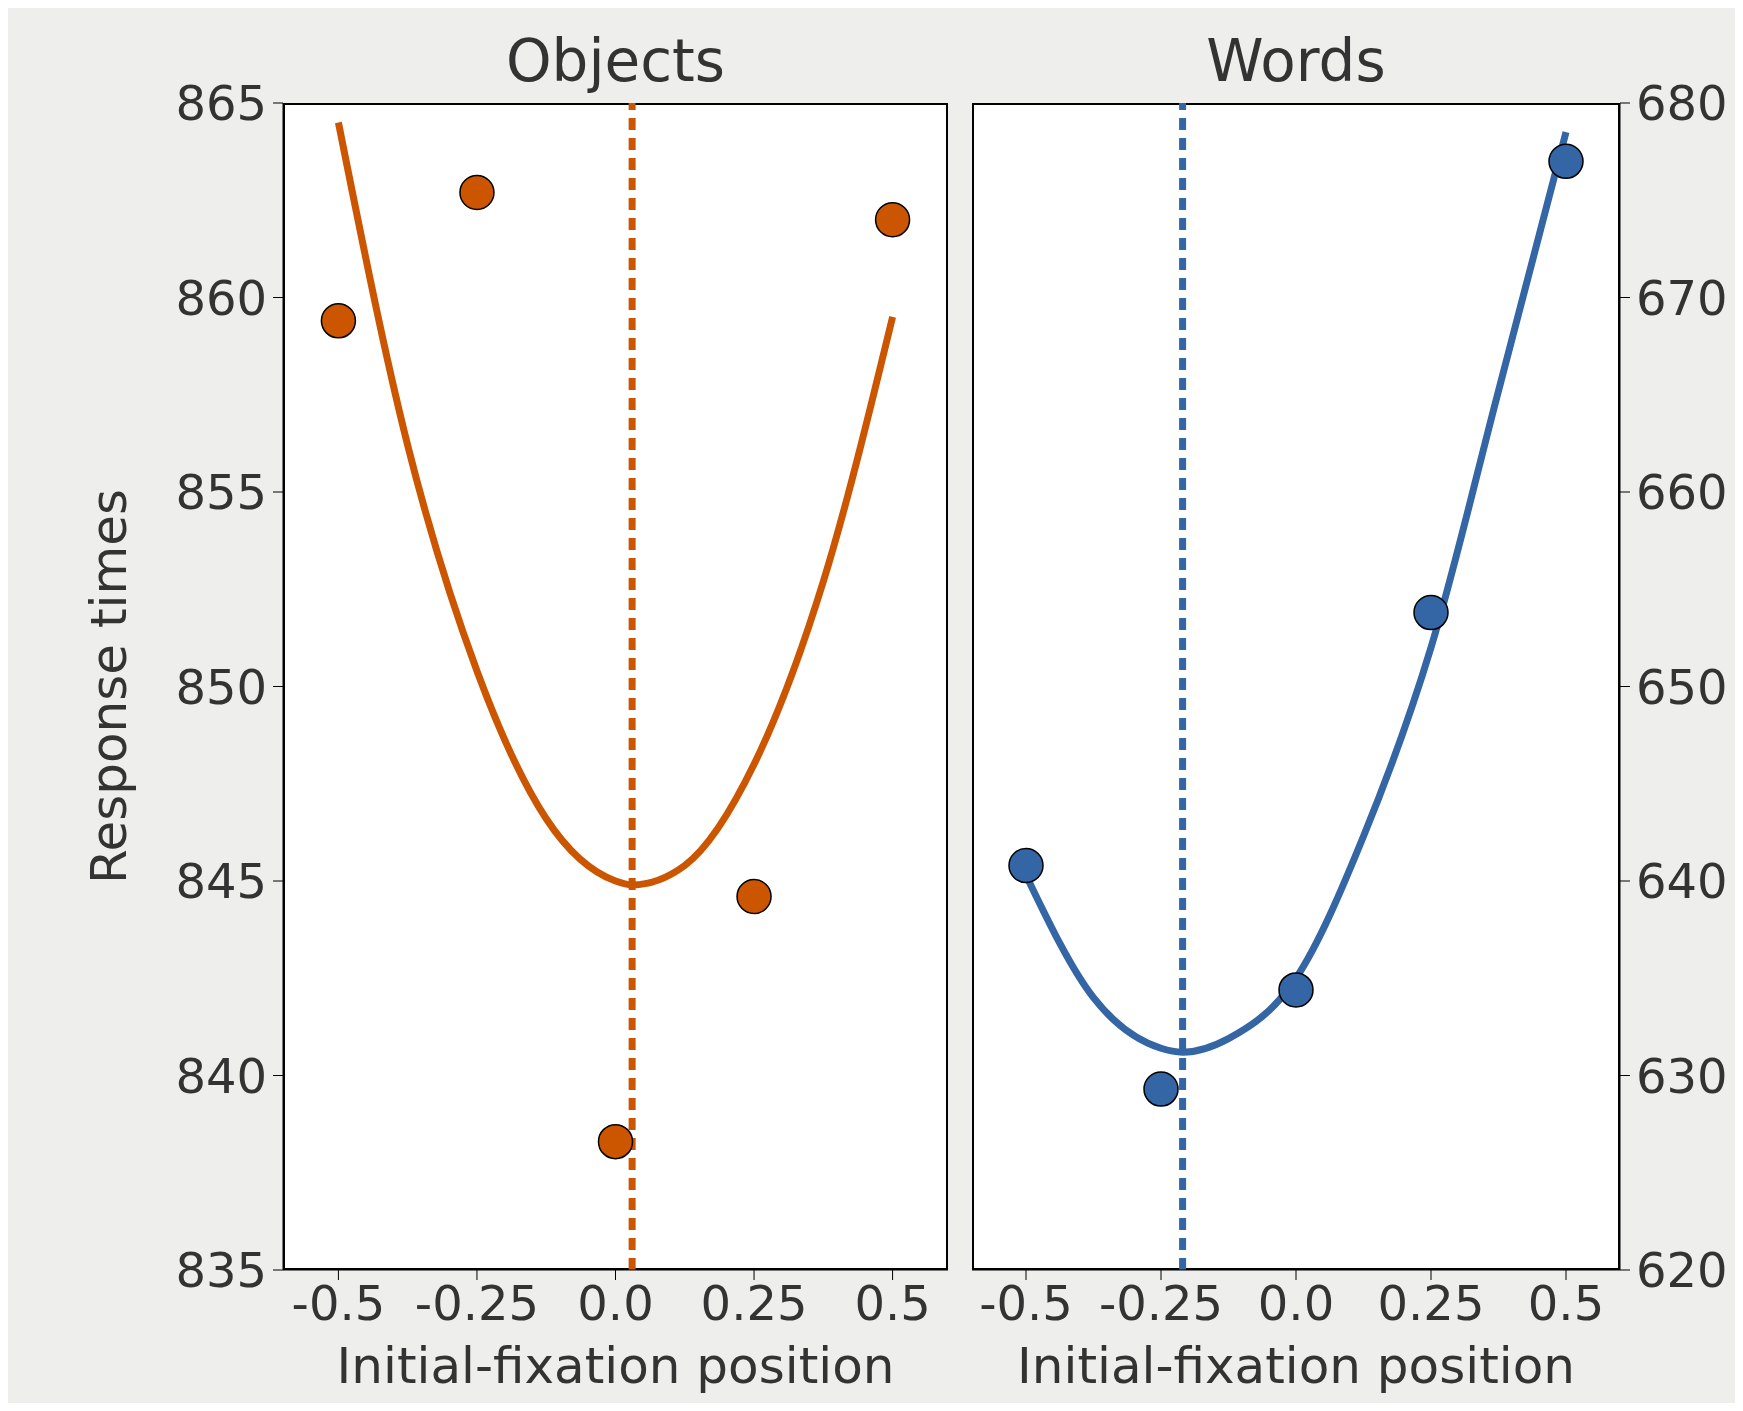 The width and height of the screenshot is (1743, 1411). Describe the element at coordinates (221, 1270) in the screenshot. I see `y-tick-label: 835` at that location.